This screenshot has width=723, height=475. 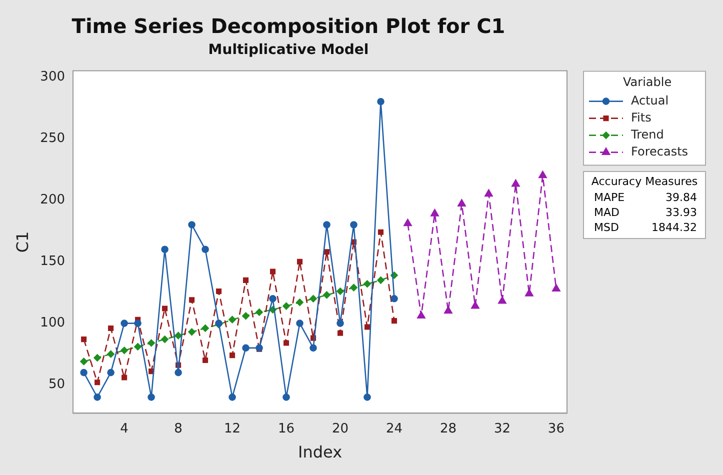 I want to click on text: MAD 33.93, so click(x=645, y=212).